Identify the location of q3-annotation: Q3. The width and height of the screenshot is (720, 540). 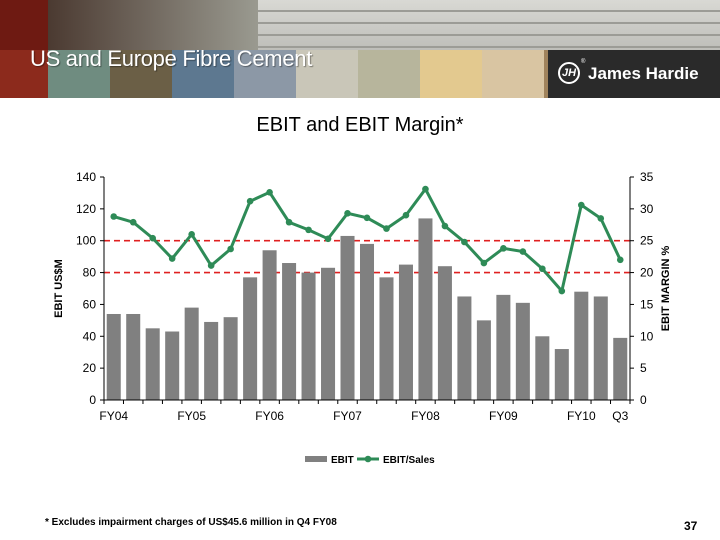
(620, 416).